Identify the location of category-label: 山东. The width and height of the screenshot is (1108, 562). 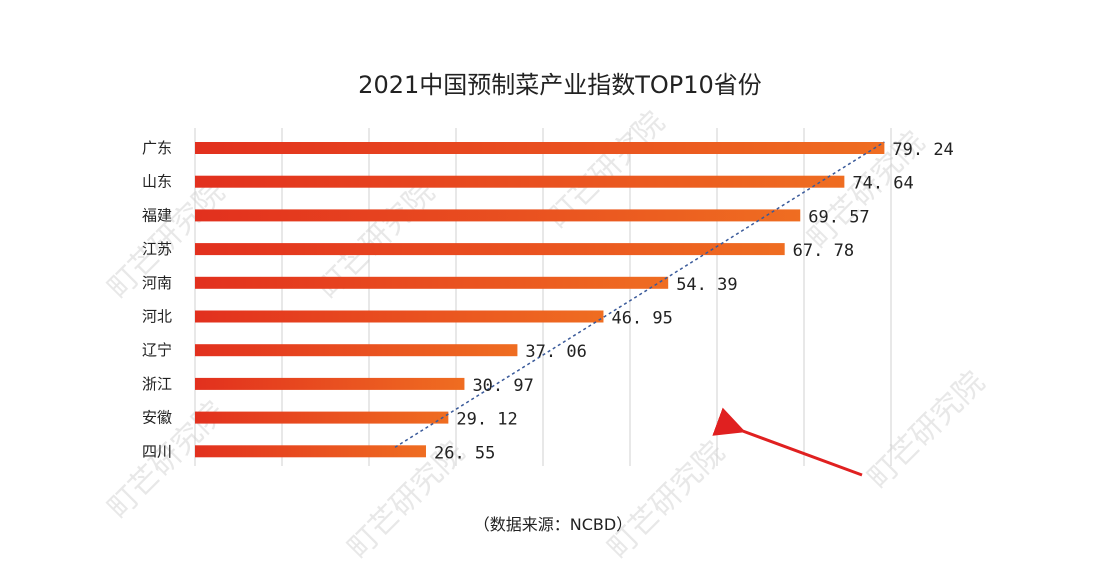
(157, 182).